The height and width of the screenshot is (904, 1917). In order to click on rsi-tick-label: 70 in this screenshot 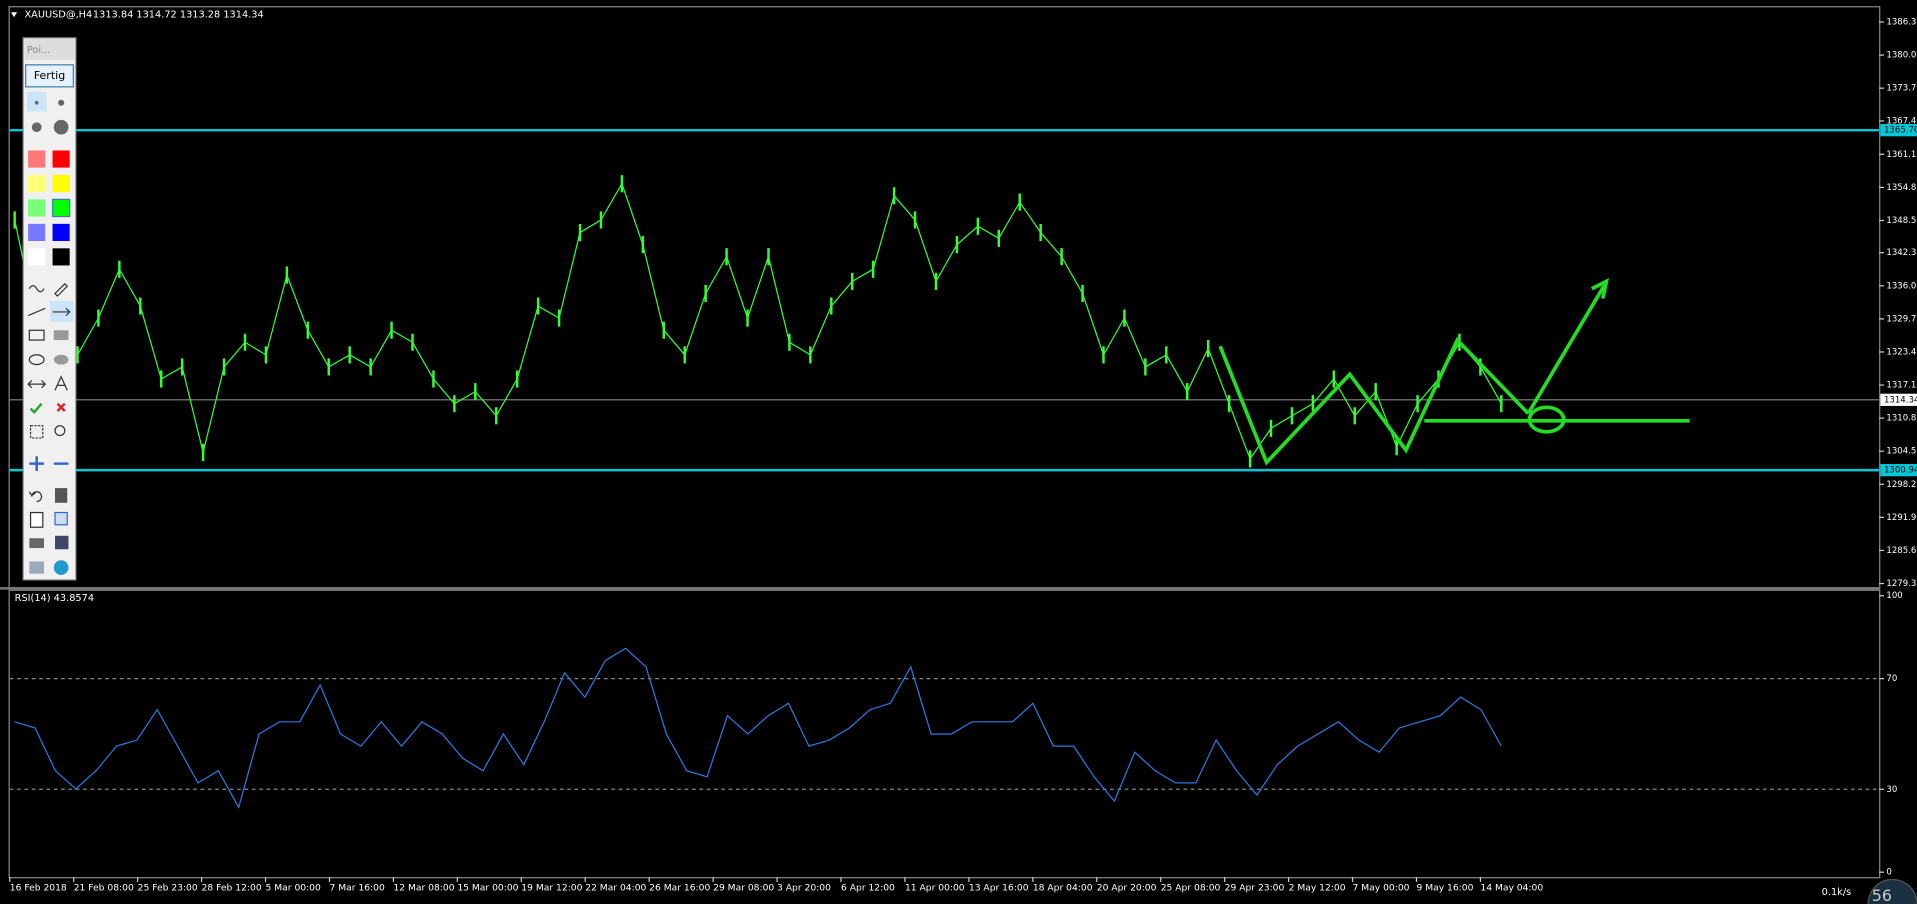, I will do `click(1891, 679)`.